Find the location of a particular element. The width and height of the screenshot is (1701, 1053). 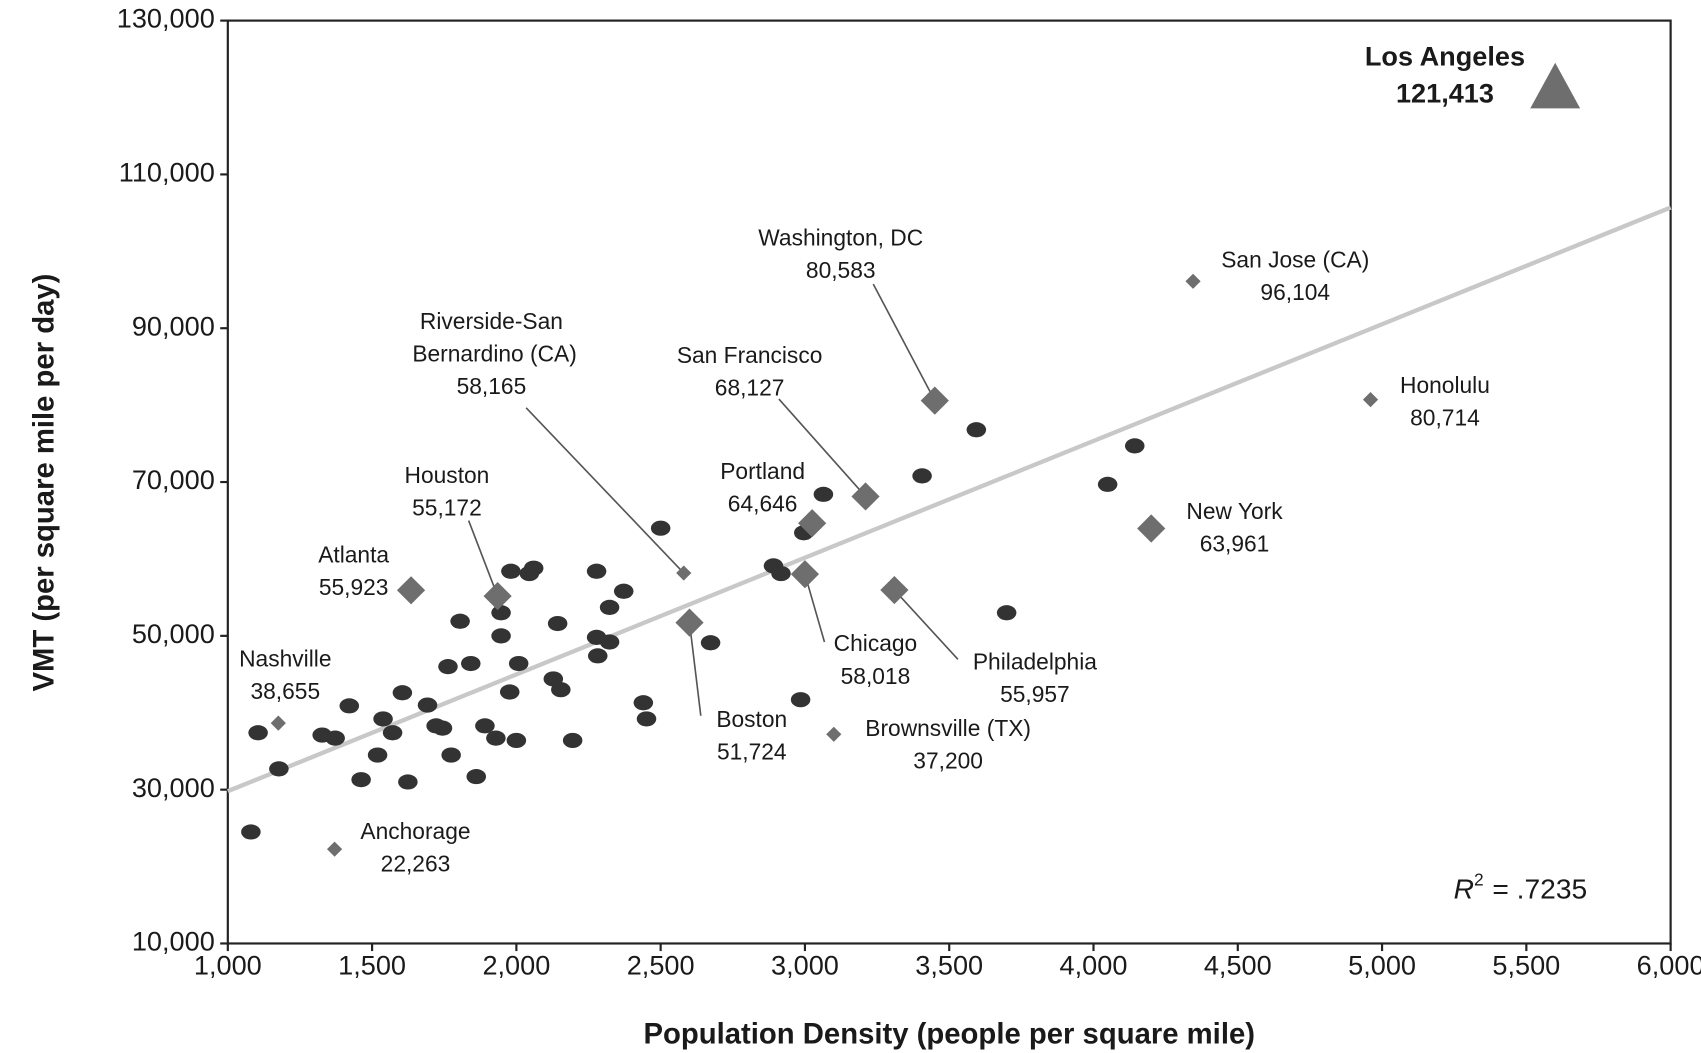

r-value: = .7235 is located at coordinates (1539, 889).